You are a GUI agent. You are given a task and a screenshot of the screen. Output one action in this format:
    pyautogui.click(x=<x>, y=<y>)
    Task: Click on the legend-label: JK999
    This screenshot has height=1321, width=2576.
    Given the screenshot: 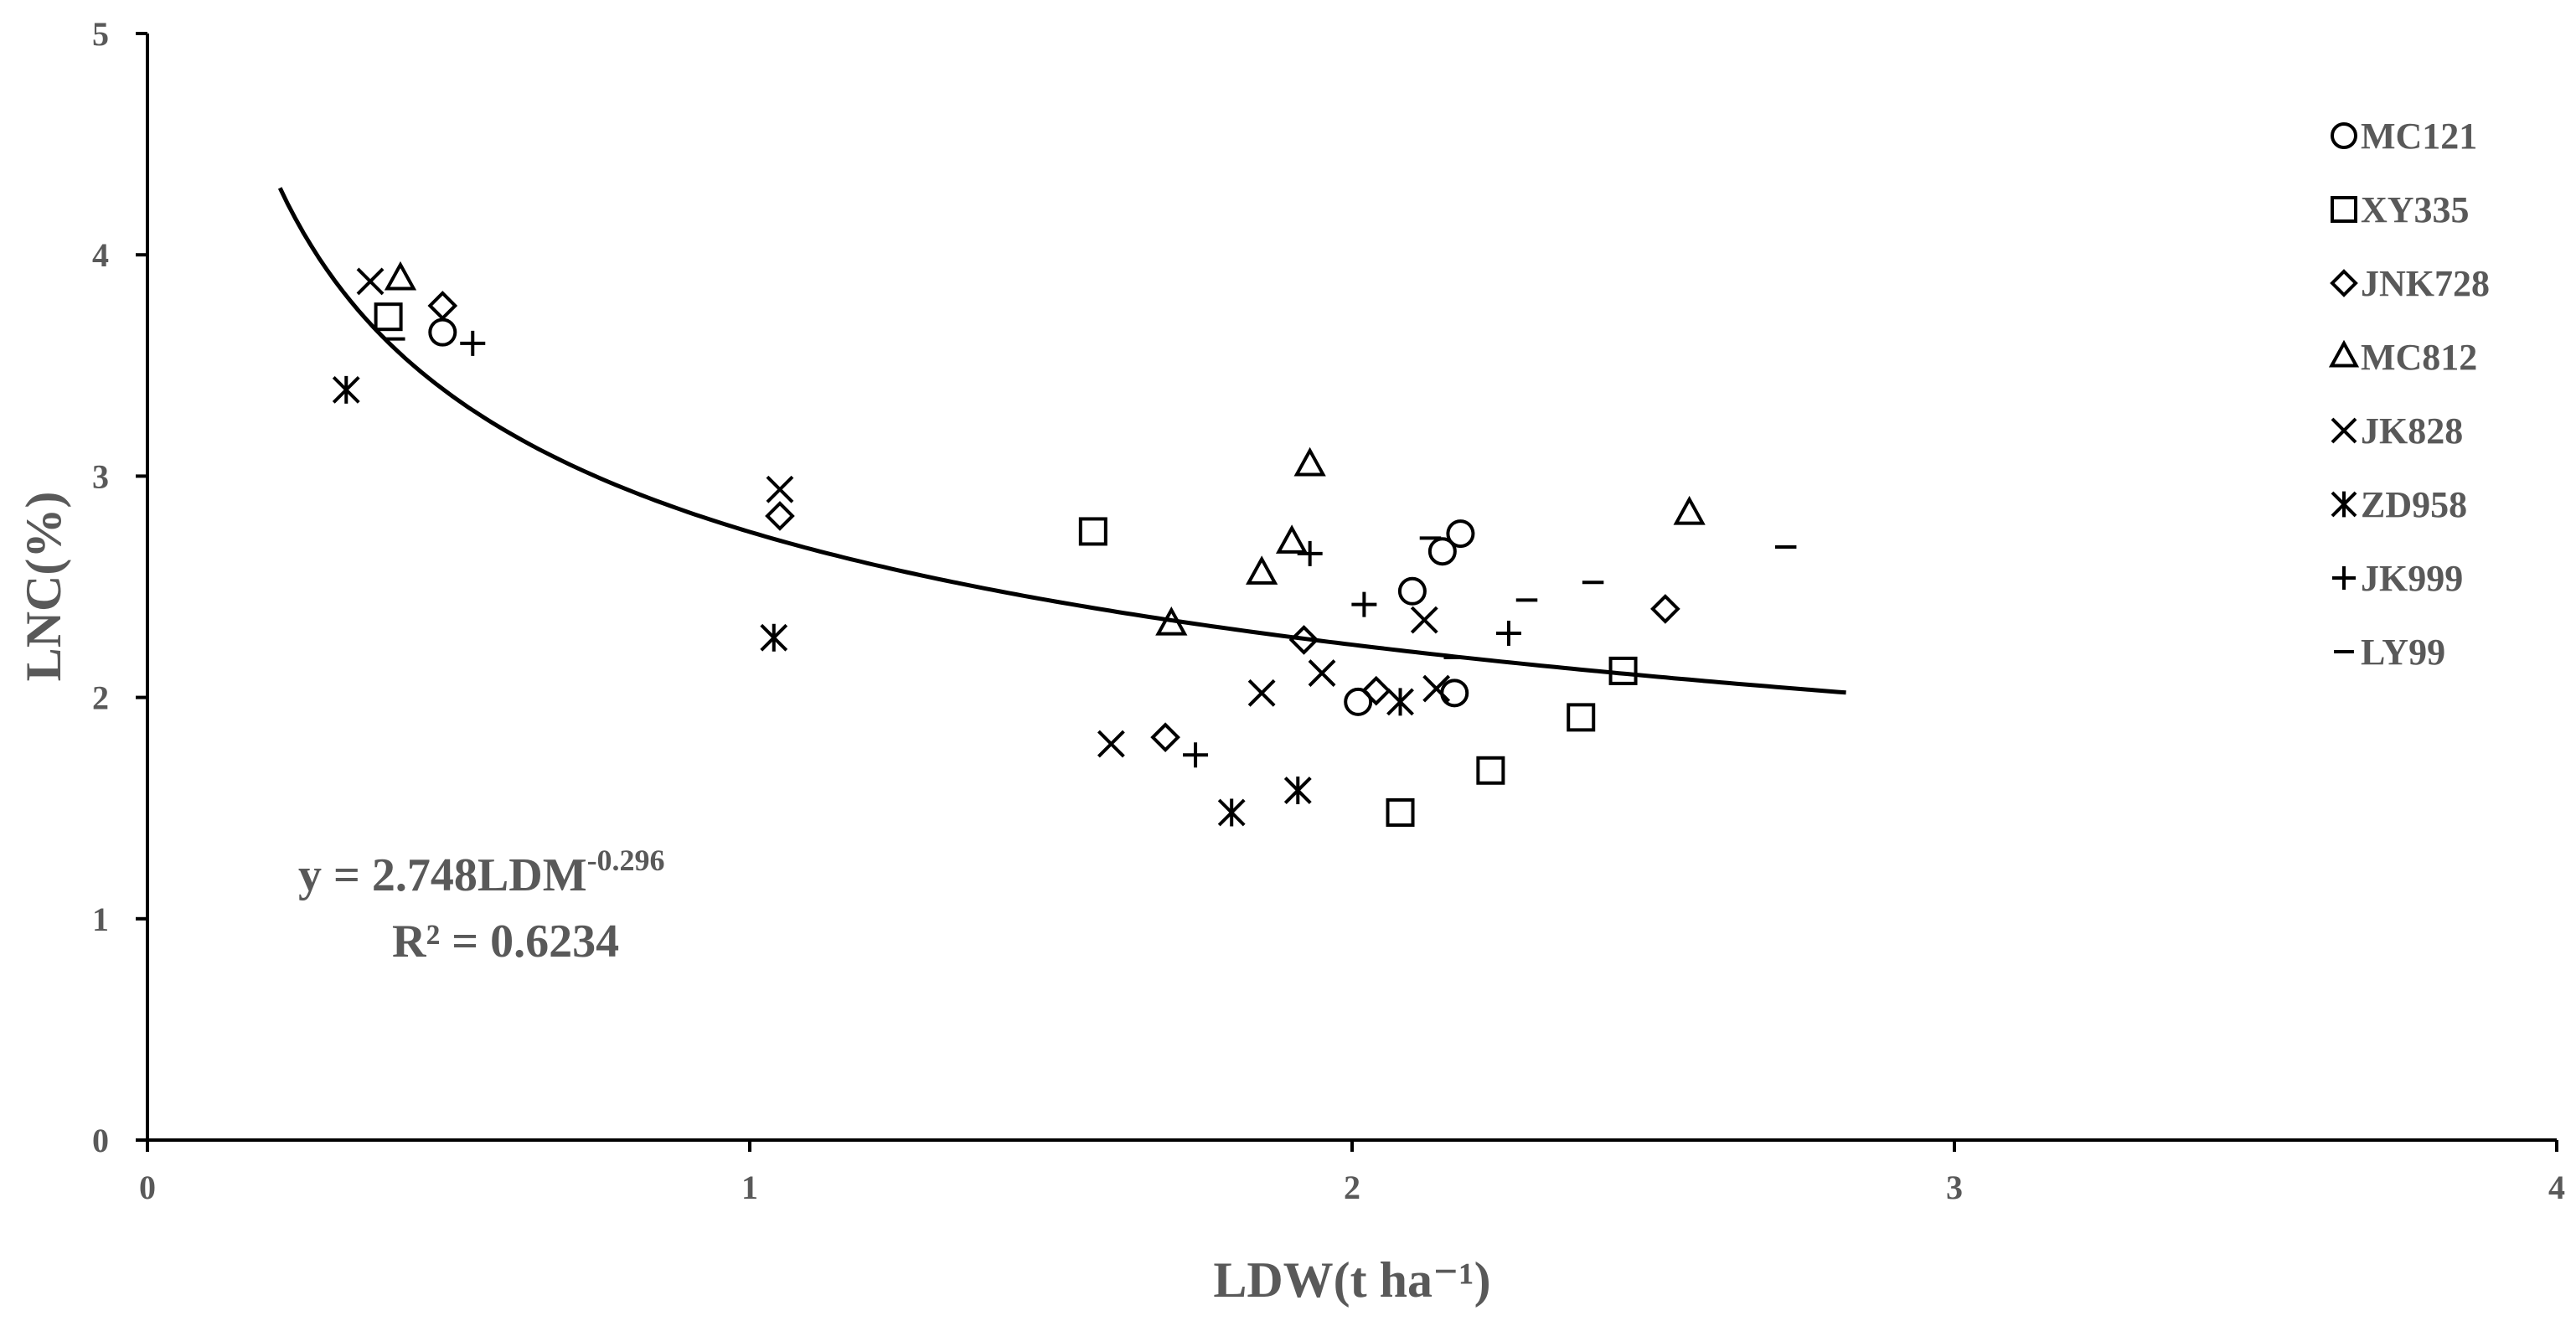 What is the action you would take?
    pyautogui.click(x=2412, y=578)
    